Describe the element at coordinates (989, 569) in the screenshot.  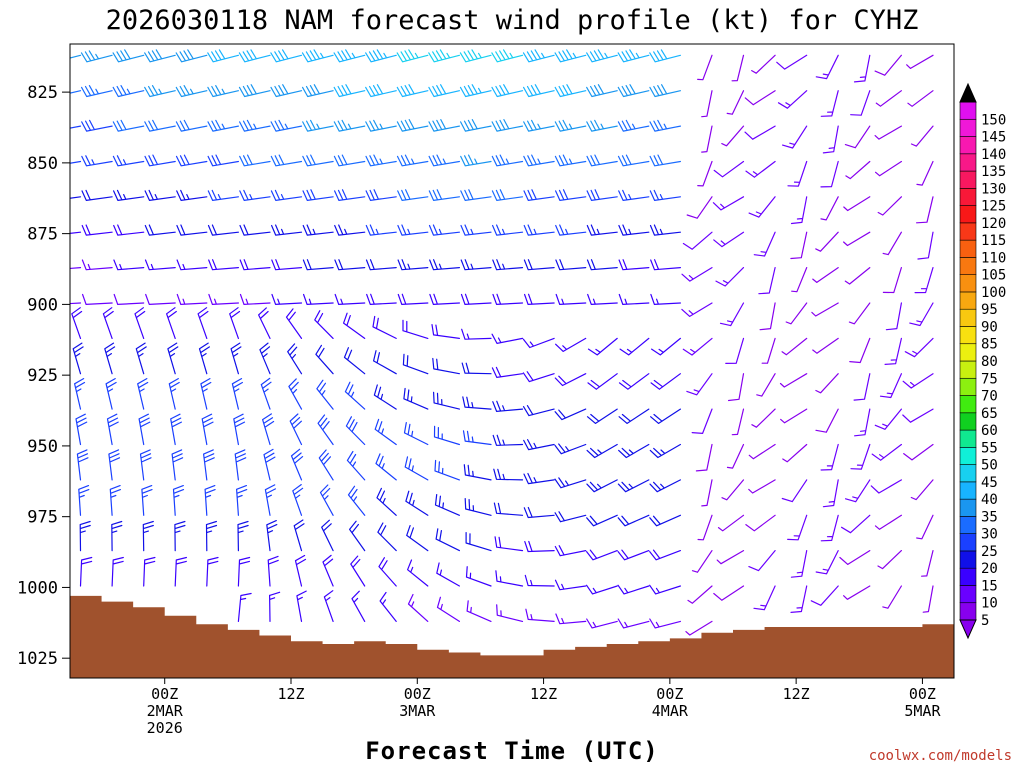
I see `colorbar-label: 20` at that location.